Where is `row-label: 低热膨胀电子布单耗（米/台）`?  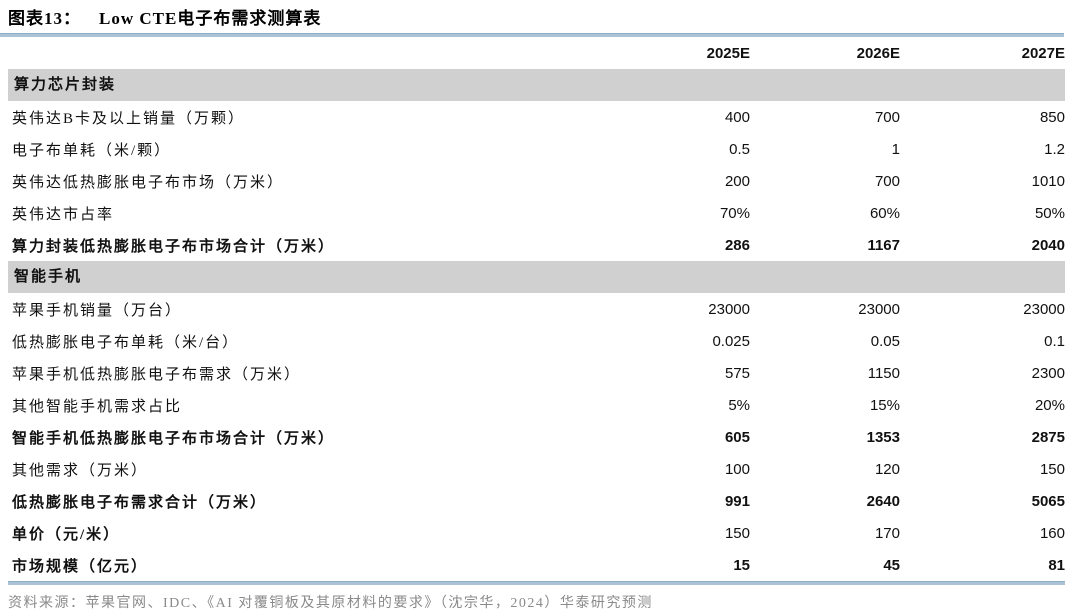
row-label: 低热膨胀电子布单耗（米/台） is located at coordinates (126, 342).